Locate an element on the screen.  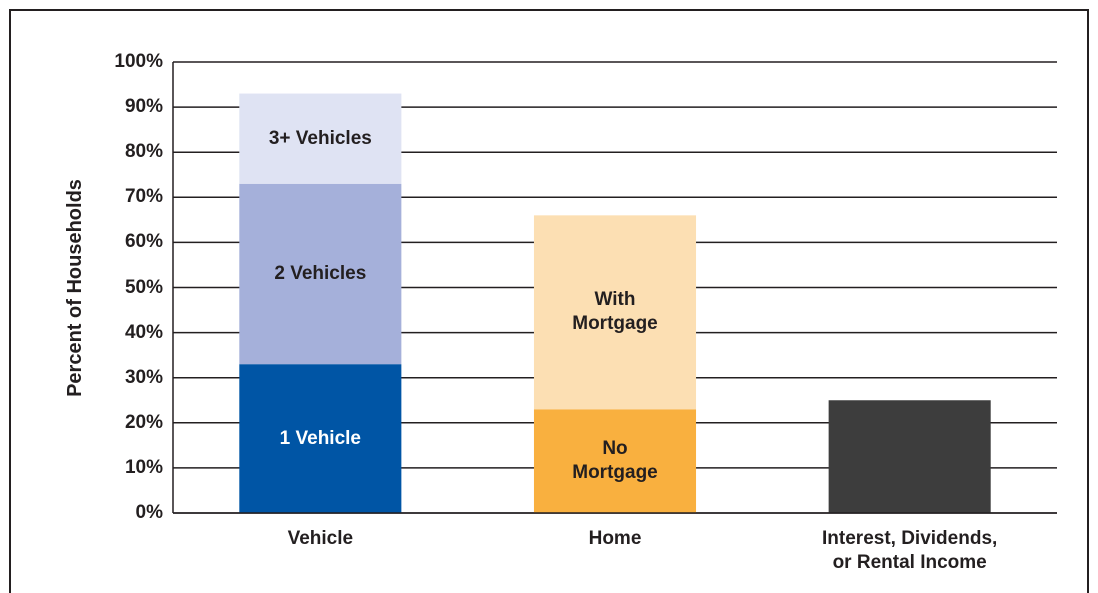
y-tick-label: 60% is located at coordinates (143, 242).